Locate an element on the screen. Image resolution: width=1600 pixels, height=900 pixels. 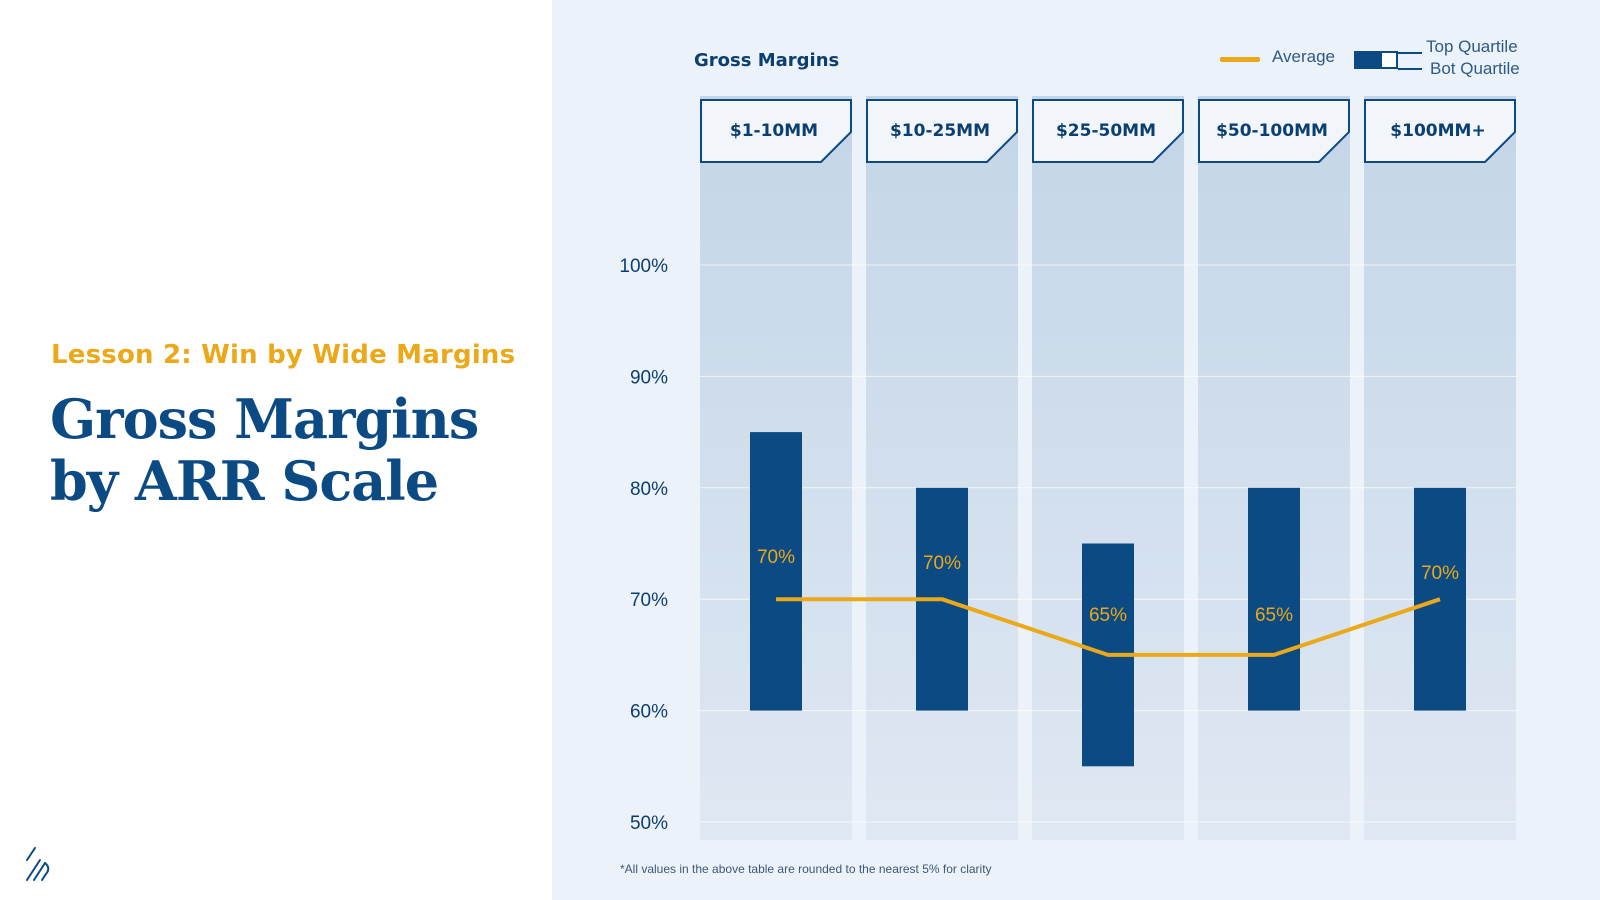
legend-bot-tick is located at coordinates (1410, 69).